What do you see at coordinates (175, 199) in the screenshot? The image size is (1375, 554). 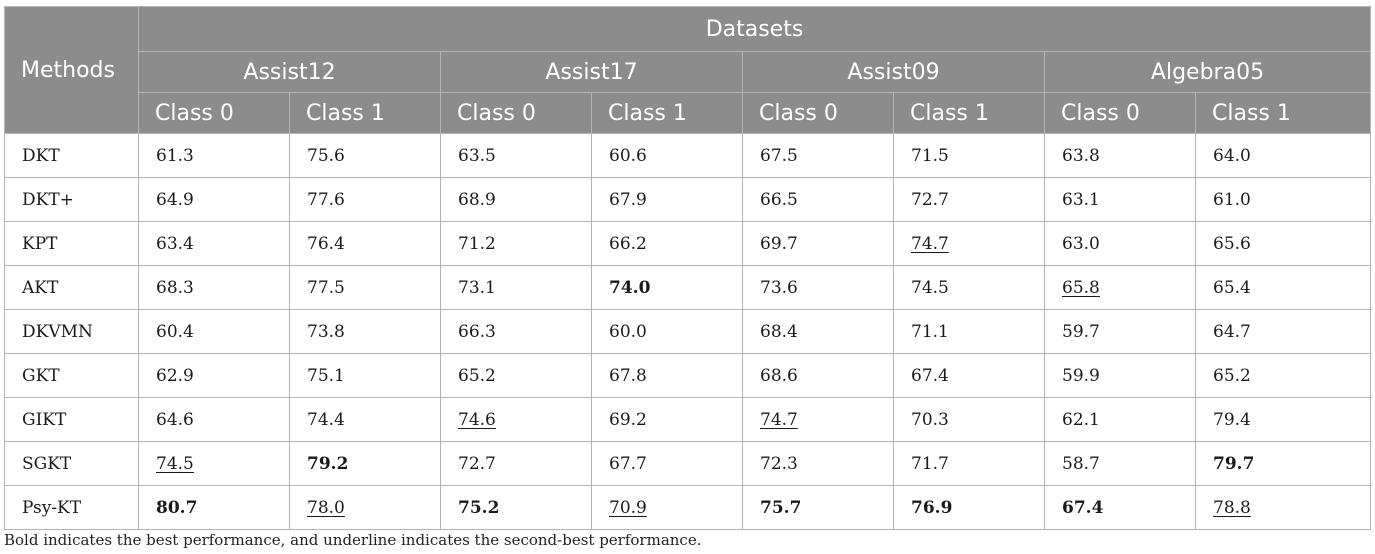 I see `value-text: 64.9` at bounding box center [175, 199].